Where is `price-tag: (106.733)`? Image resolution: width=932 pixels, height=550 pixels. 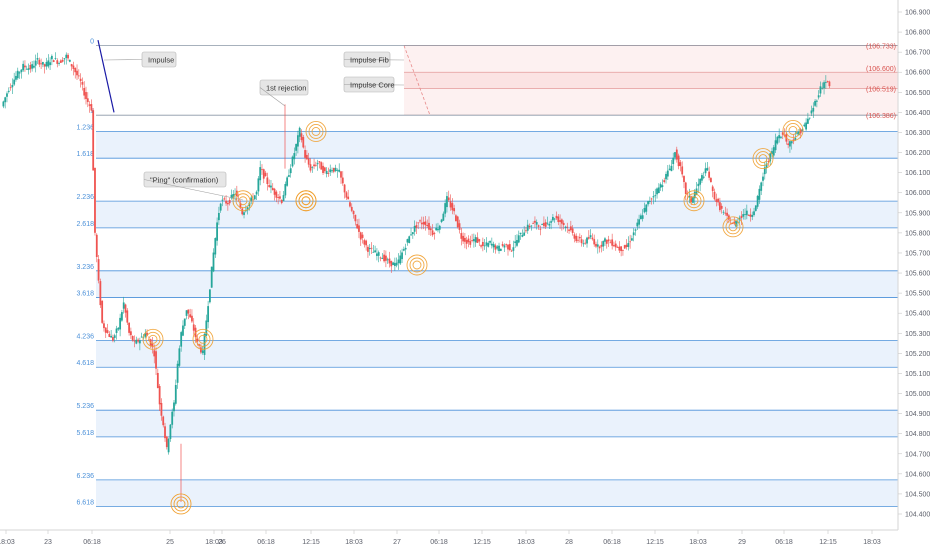 price-tag: (106.733) is located at coordinates (881, 47).